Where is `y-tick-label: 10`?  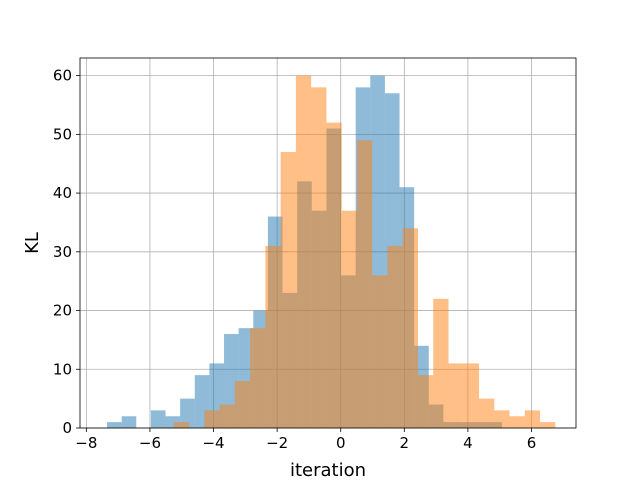
y-tick-label: 10 is located at coordinates (62, 369).